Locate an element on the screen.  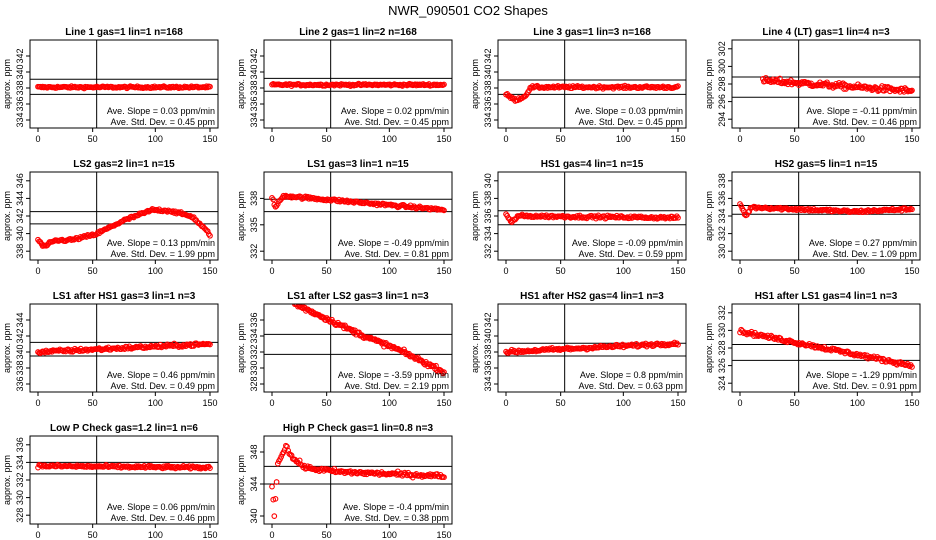
slope-annotation: Ave. Slope = 0.02 ppm/min is located at coordinates (395, 111).